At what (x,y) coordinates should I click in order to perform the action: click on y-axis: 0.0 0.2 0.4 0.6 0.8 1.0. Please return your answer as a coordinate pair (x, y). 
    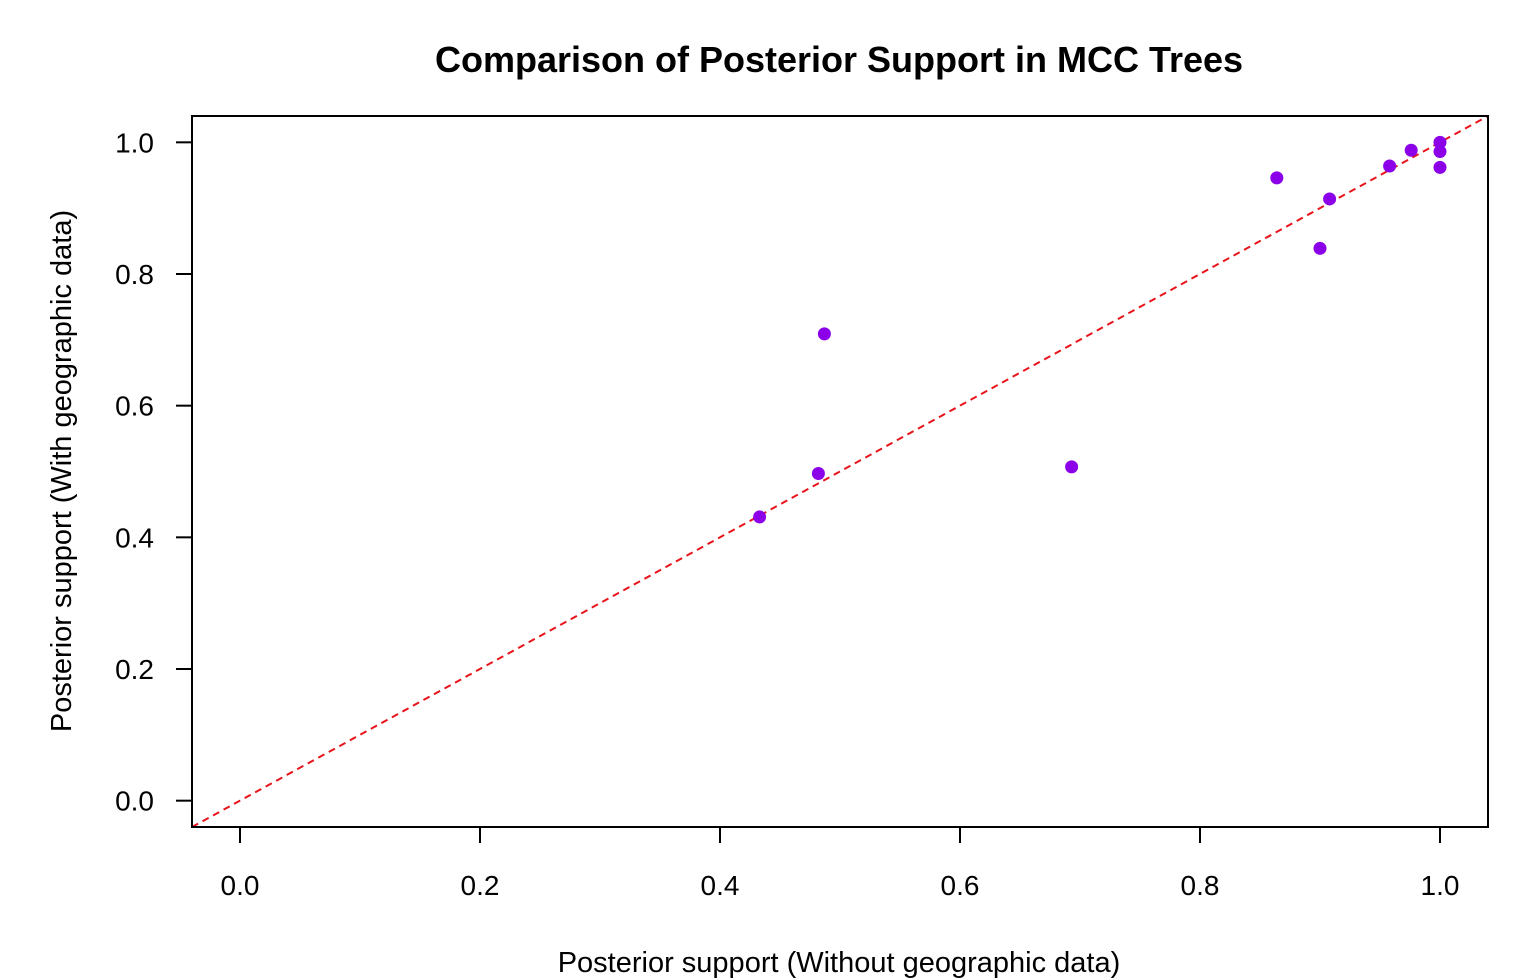
    Looking at the image, I should click on (154, 472).